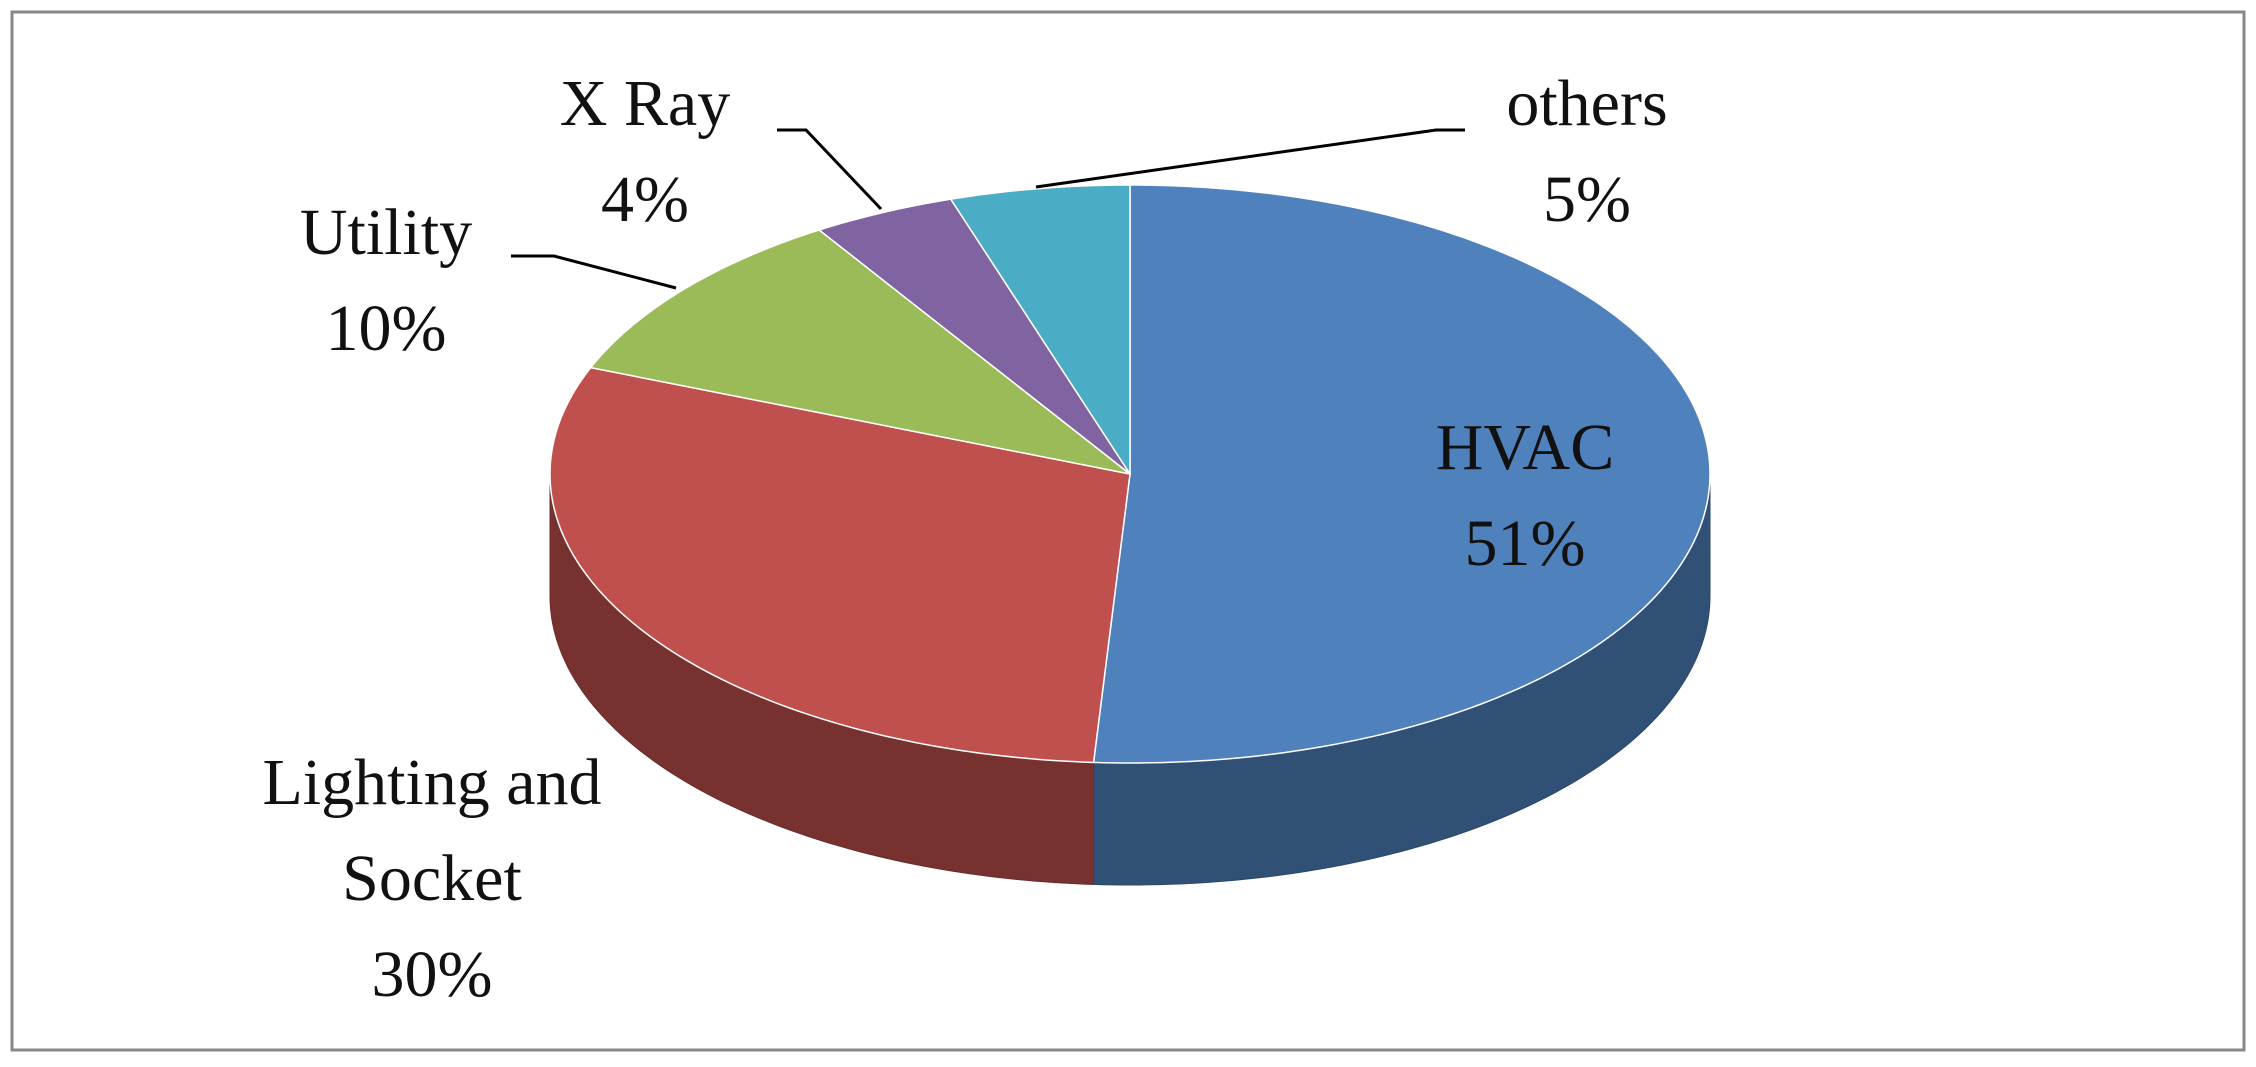 This screenshot has height=1067, width=2256. What do you see at coordinates (1587, 103) in the screenshot?
I see `category-name: others` at bounding box center [1587, 103].